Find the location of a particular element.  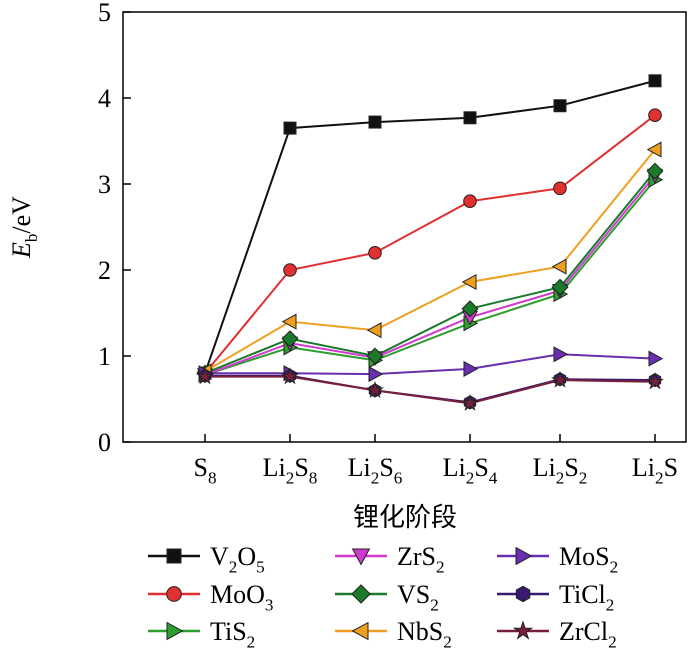

y-tick-label: 2 is located at coordinates (104, 270).